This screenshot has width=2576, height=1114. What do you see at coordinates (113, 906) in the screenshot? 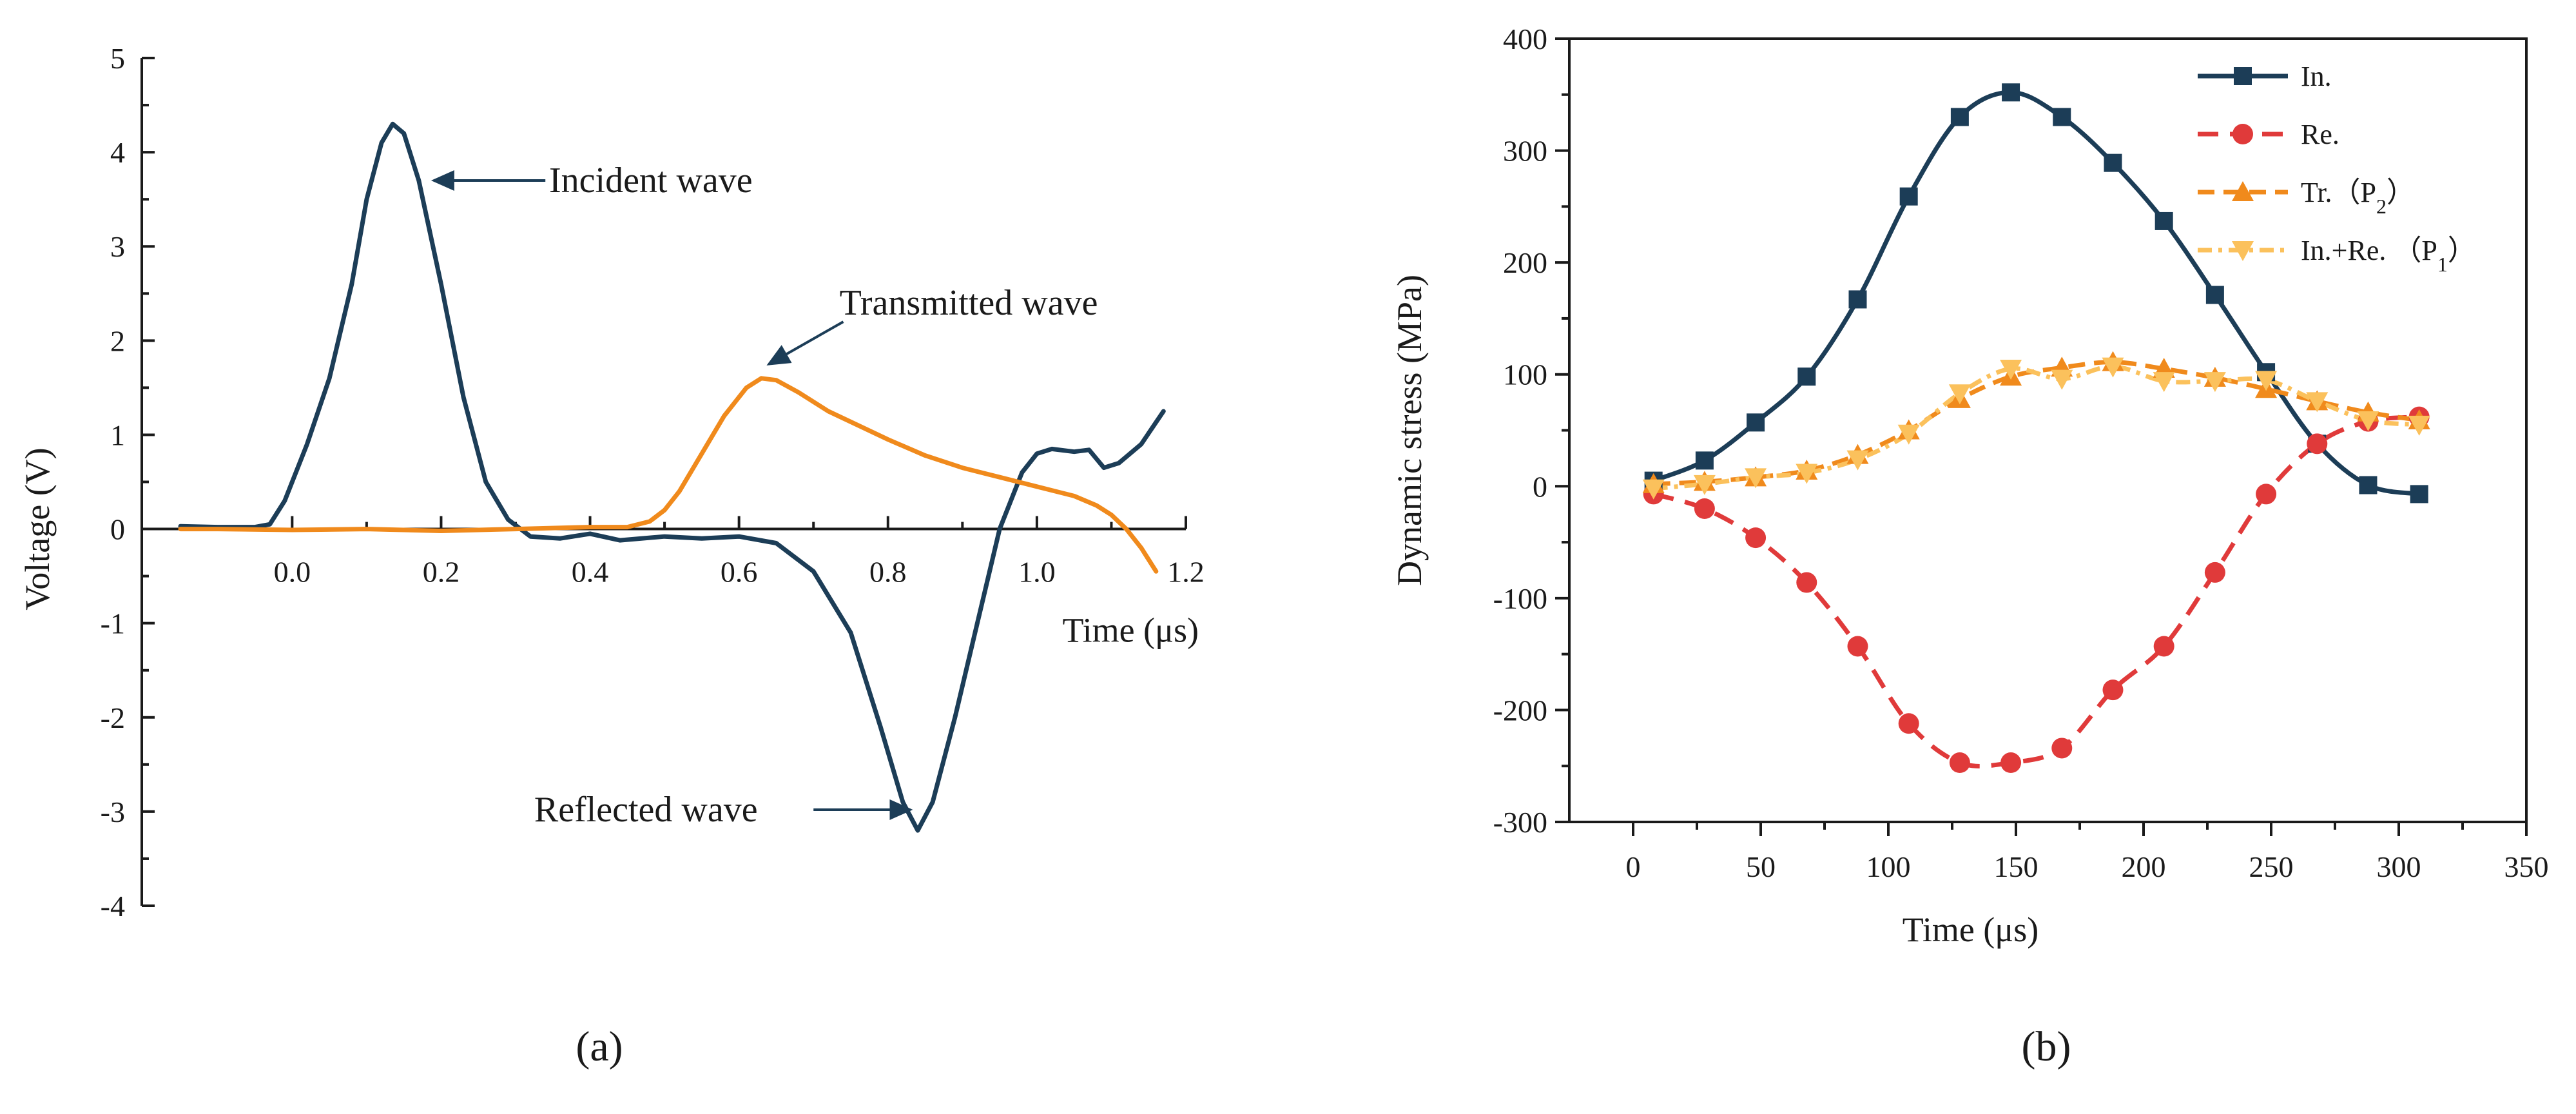
I see `y-tick-label: -4` at bounding box center [113, 906].